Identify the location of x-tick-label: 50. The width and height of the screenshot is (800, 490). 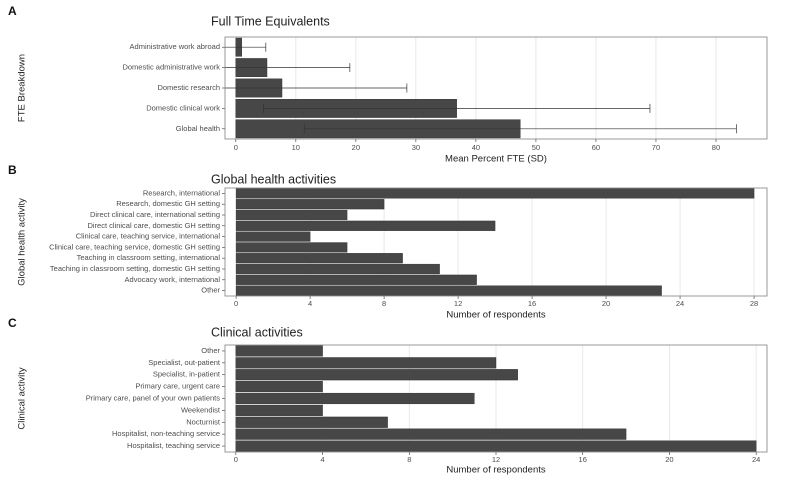
(536, 147).